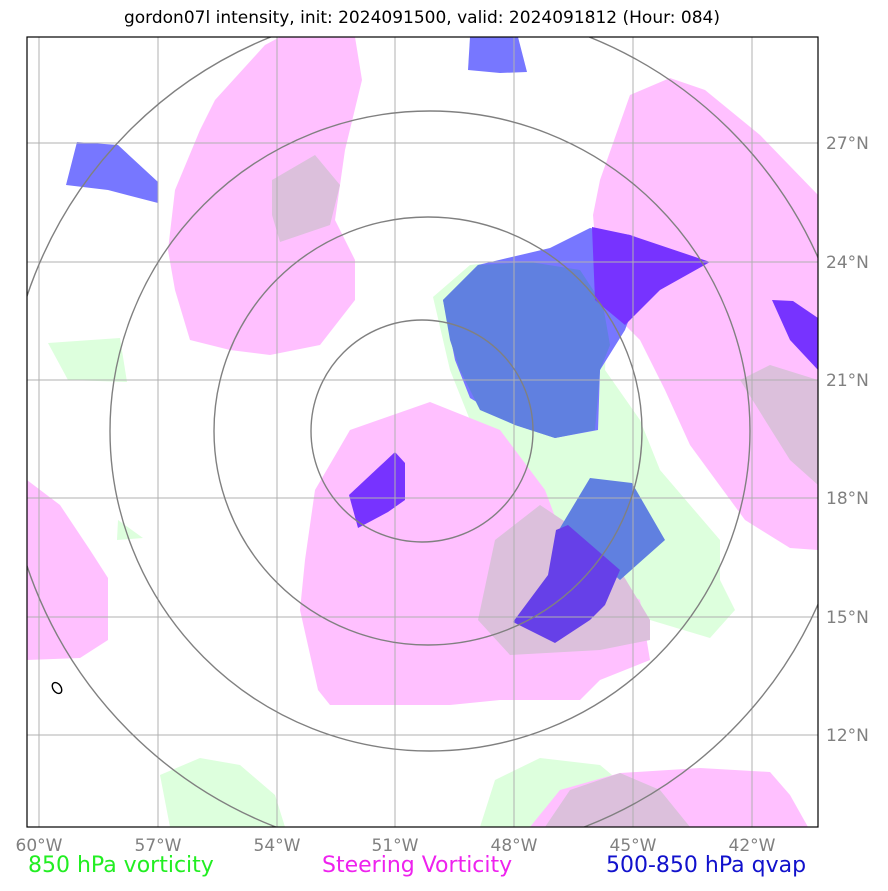 The width and height of the screenshot is (888, 891). I want to click on lon-label: 42°W, so click(752, 846).